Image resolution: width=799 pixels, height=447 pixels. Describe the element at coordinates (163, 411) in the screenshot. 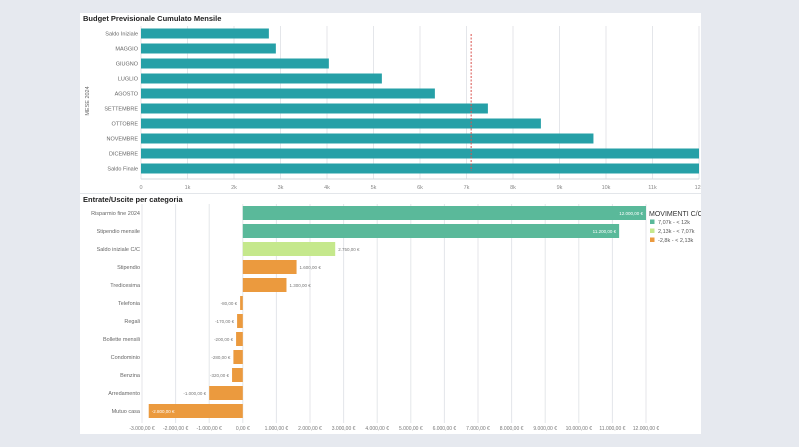

I see `data-label: -2.800,00 €` at that location.